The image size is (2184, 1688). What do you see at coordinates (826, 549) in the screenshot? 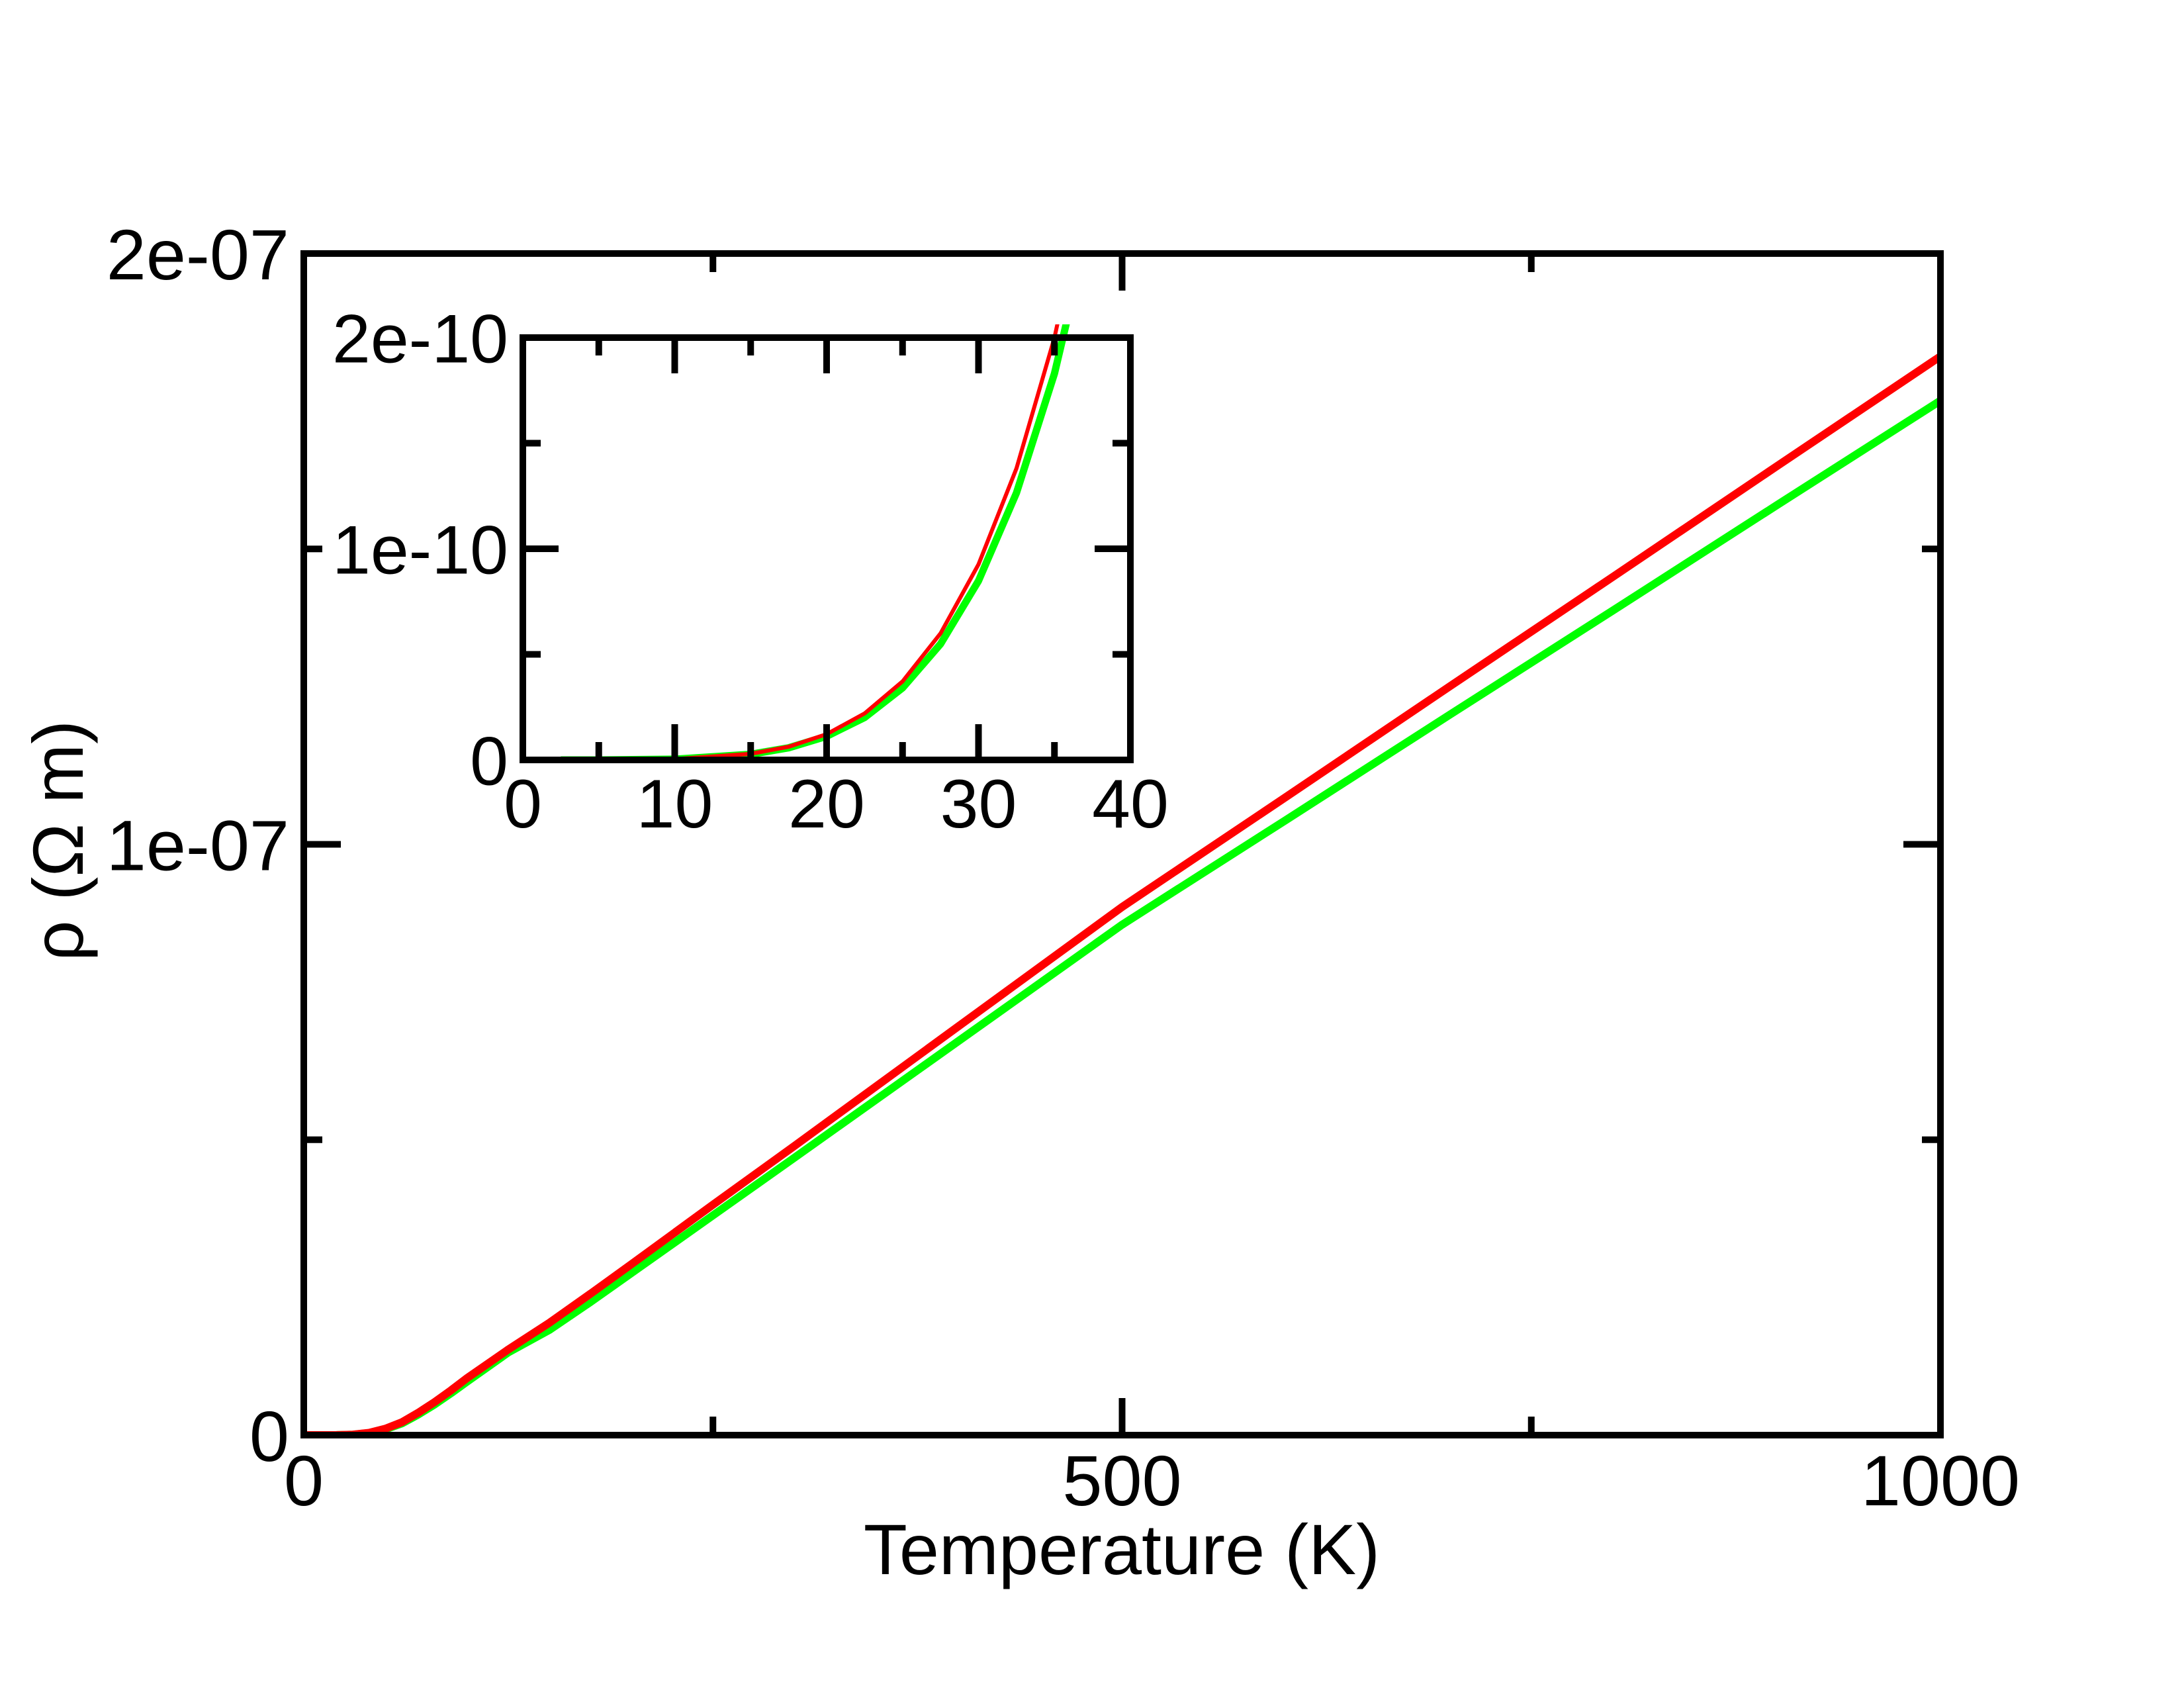
I see `inset-background` at bounding box center [826, 549].